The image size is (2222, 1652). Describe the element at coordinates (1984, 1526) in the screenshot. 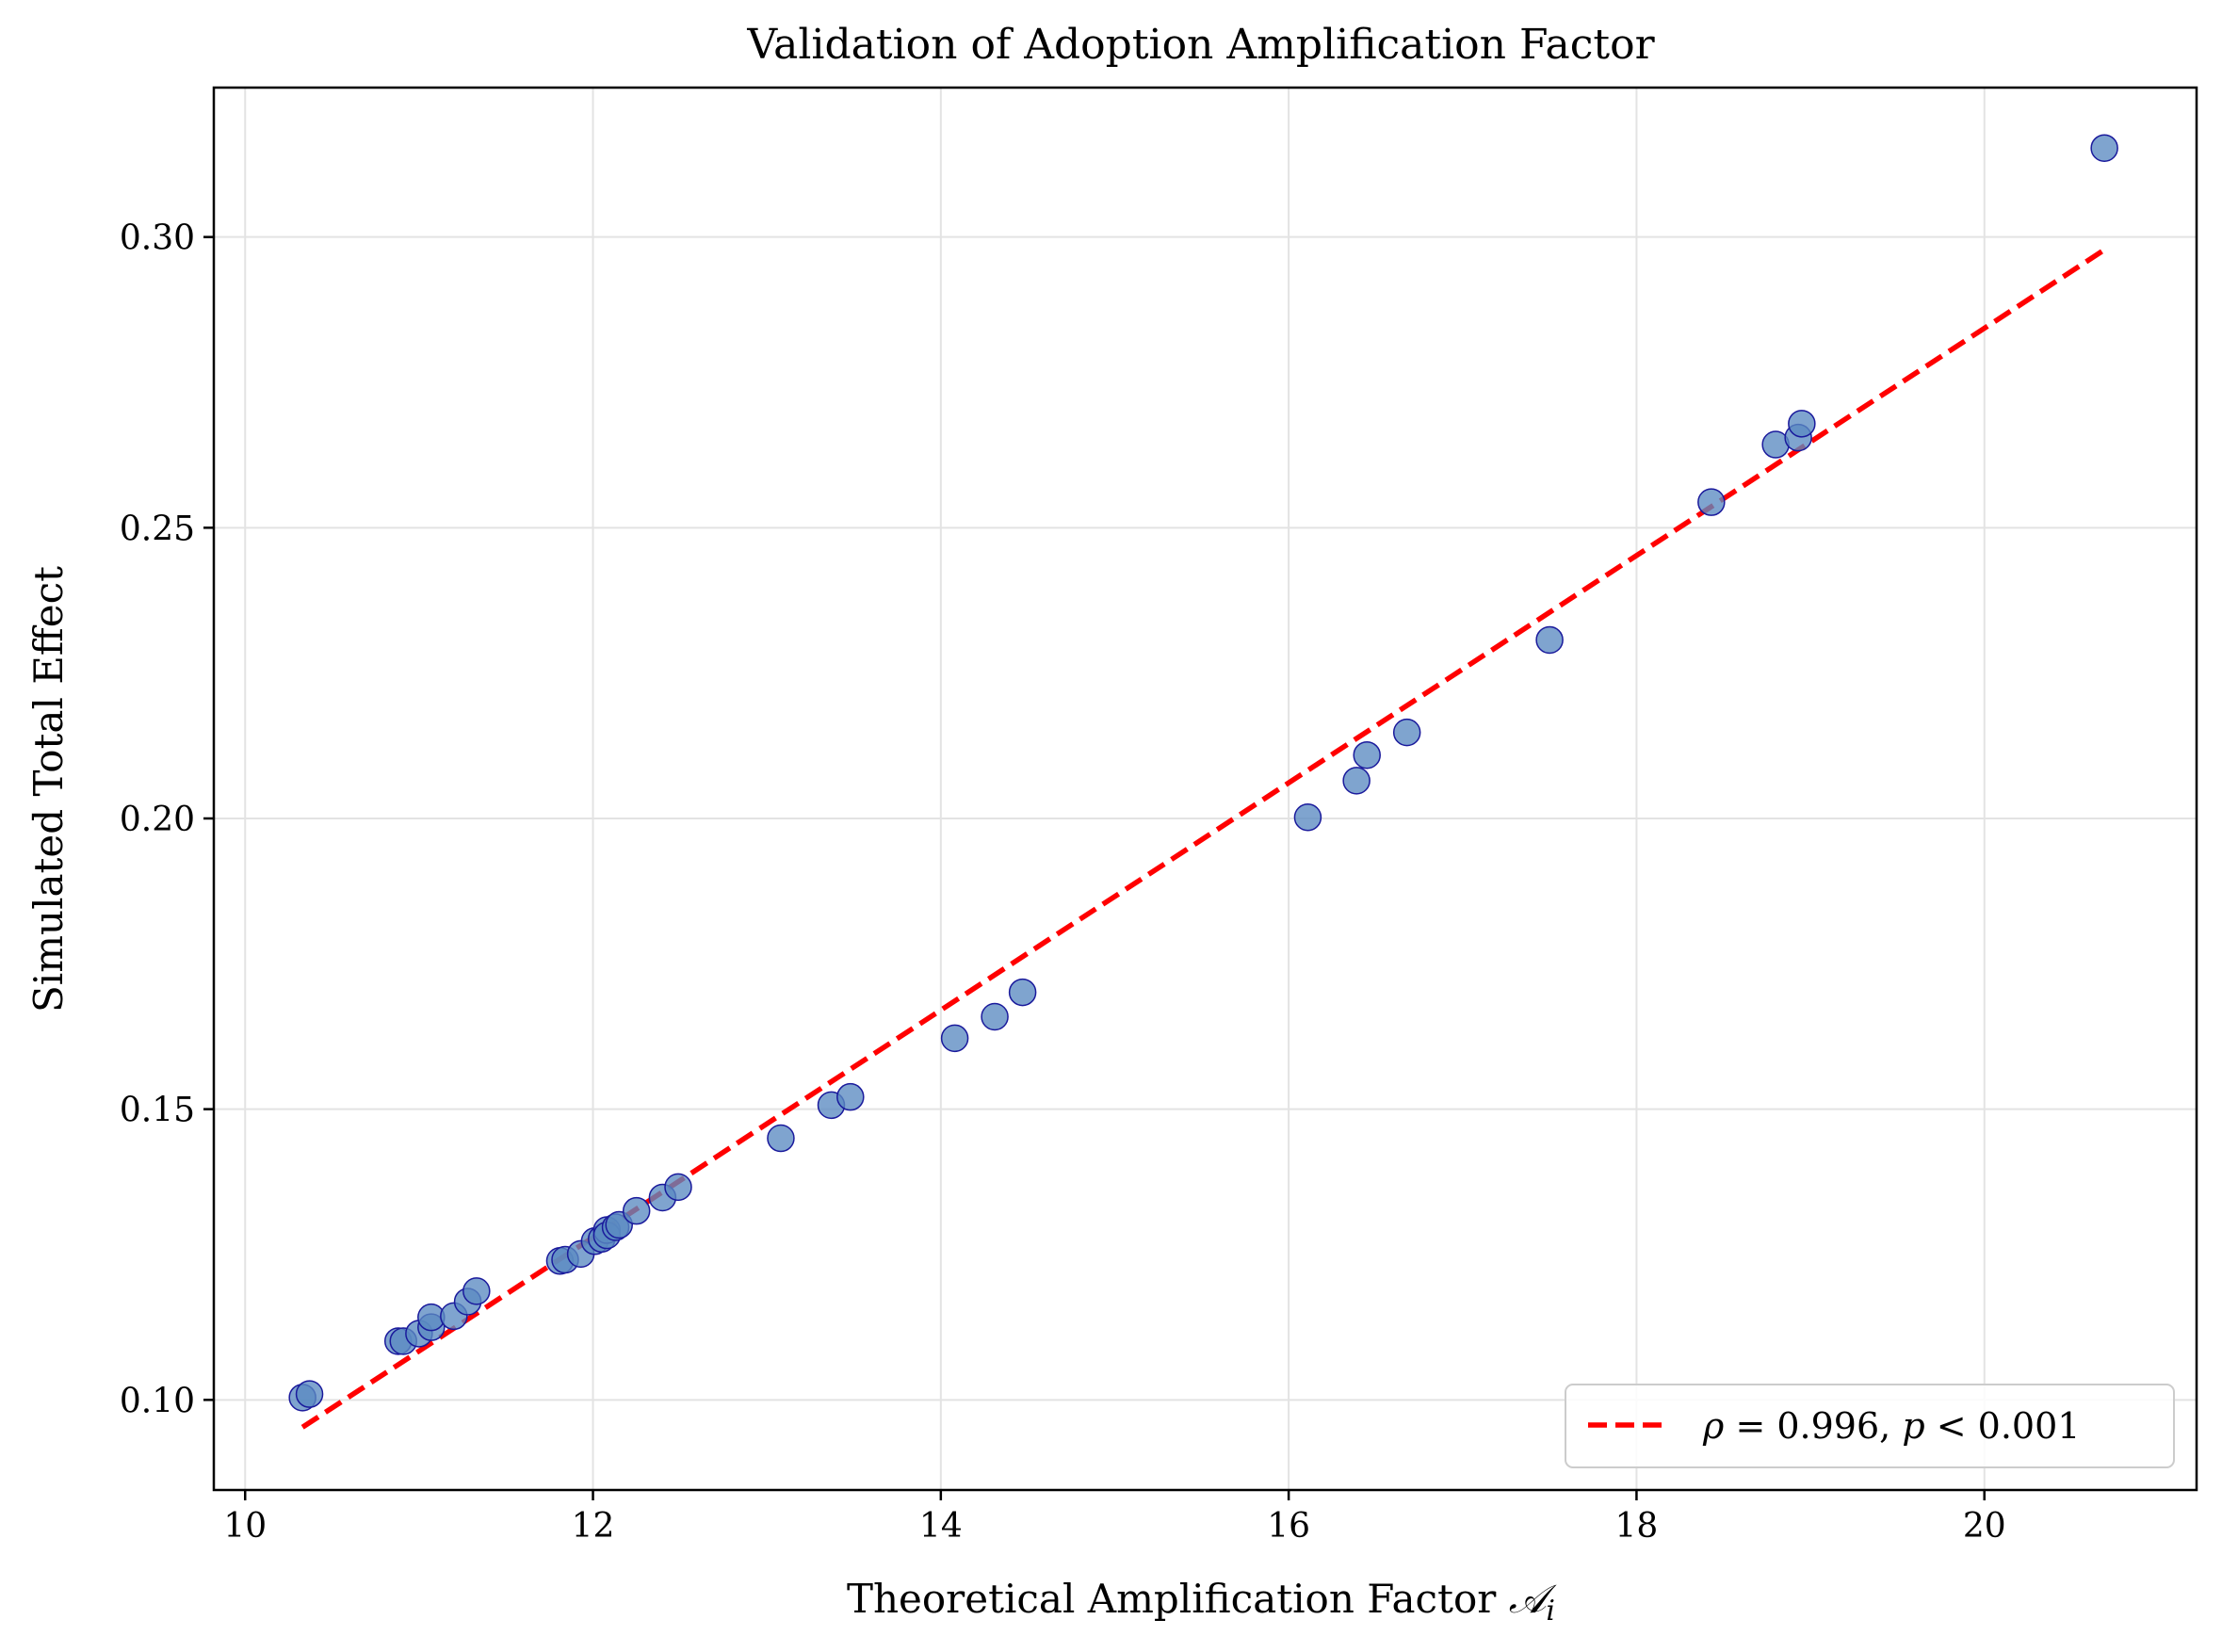

I see `x-tick-label: 20` at that location.